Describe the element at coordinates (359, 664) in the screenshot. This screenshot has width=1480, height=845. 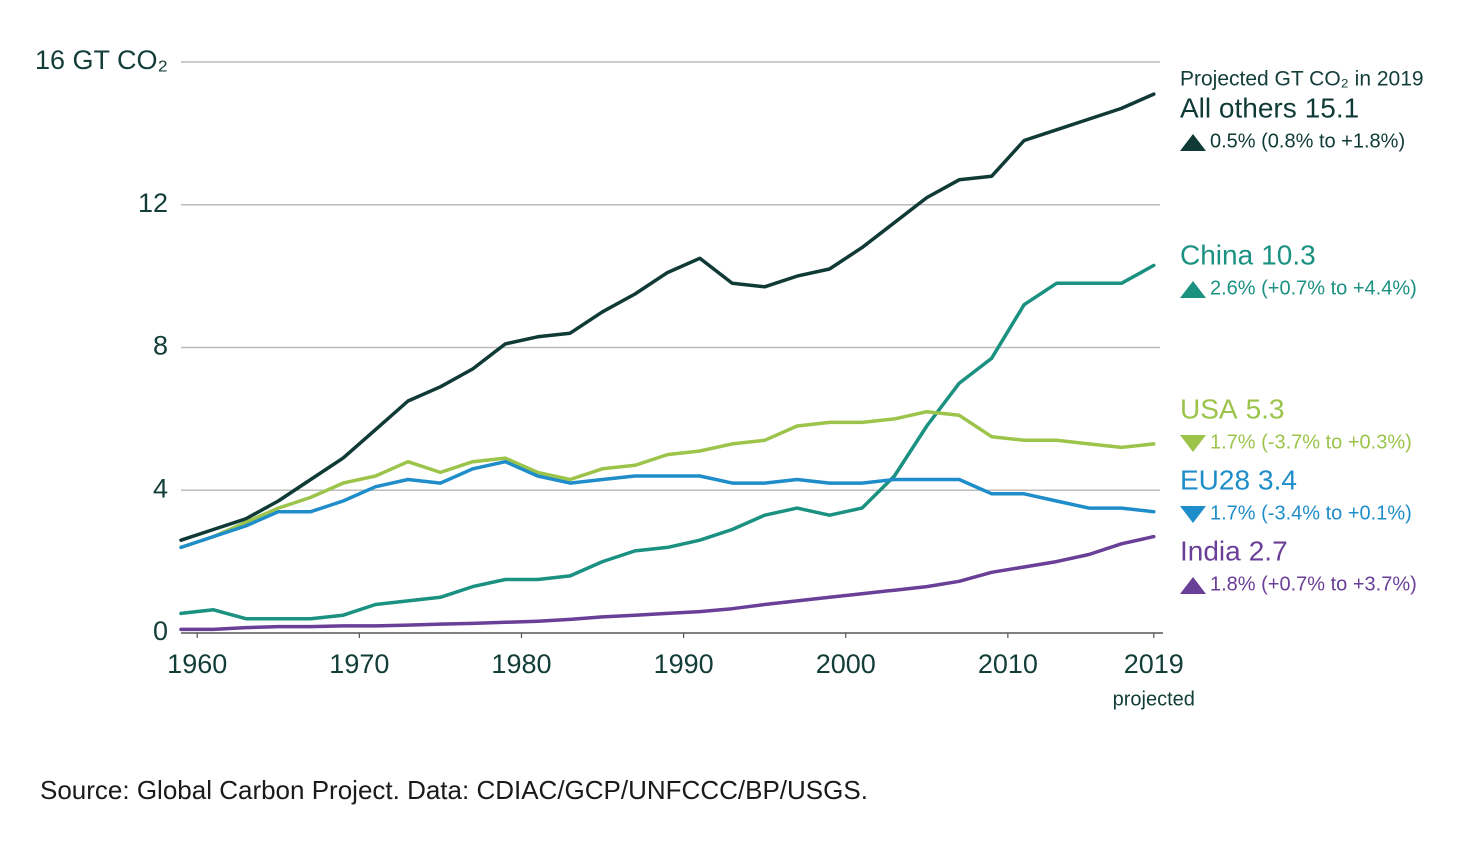
I see `x-tick-label: 1970` at that location.